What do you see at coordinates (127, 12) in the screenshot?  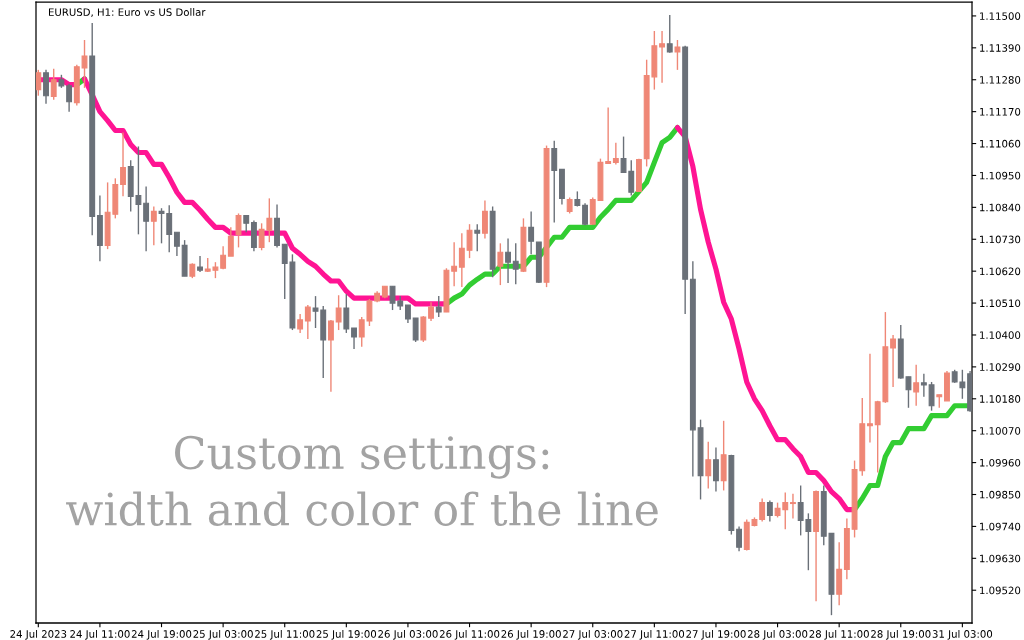 I see `text: EURUSD, H1: Euro vs US Dollar` at bounding box center [127, 12].